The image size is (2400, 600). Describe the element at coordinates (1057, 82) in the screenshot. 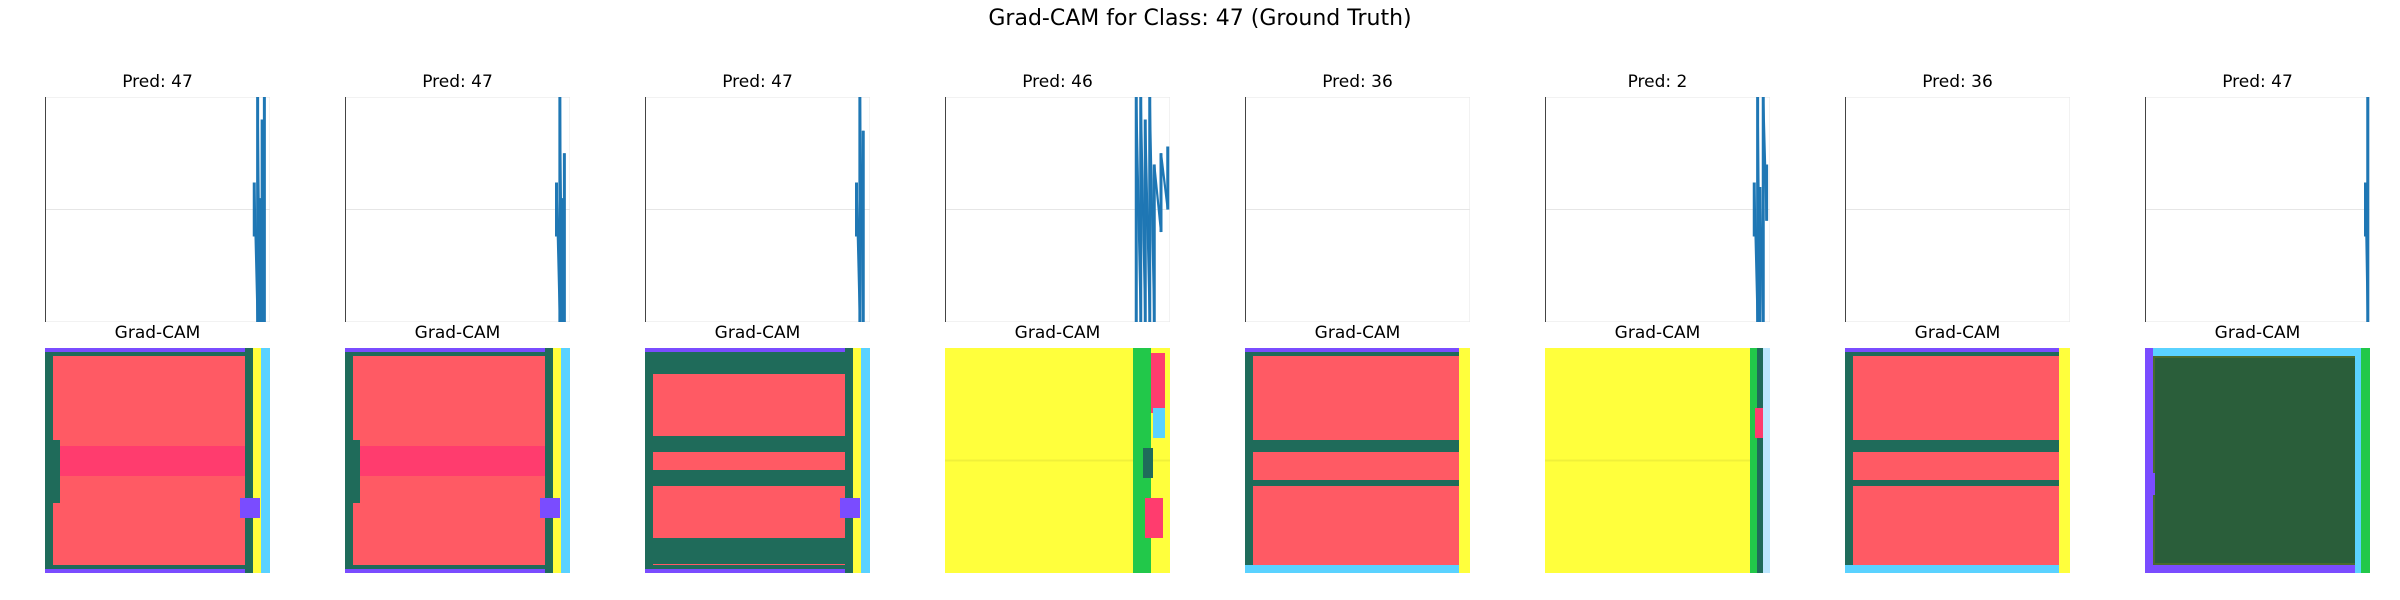

I see `pred-title: Pred: 46` at that location.